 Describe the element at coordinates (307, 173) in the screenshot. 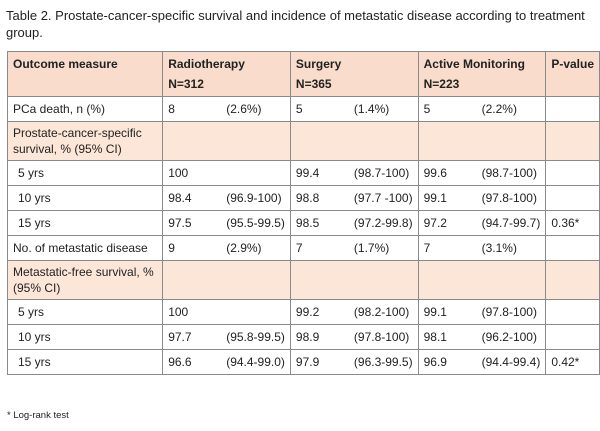

I see `value: 99.4` at that location.